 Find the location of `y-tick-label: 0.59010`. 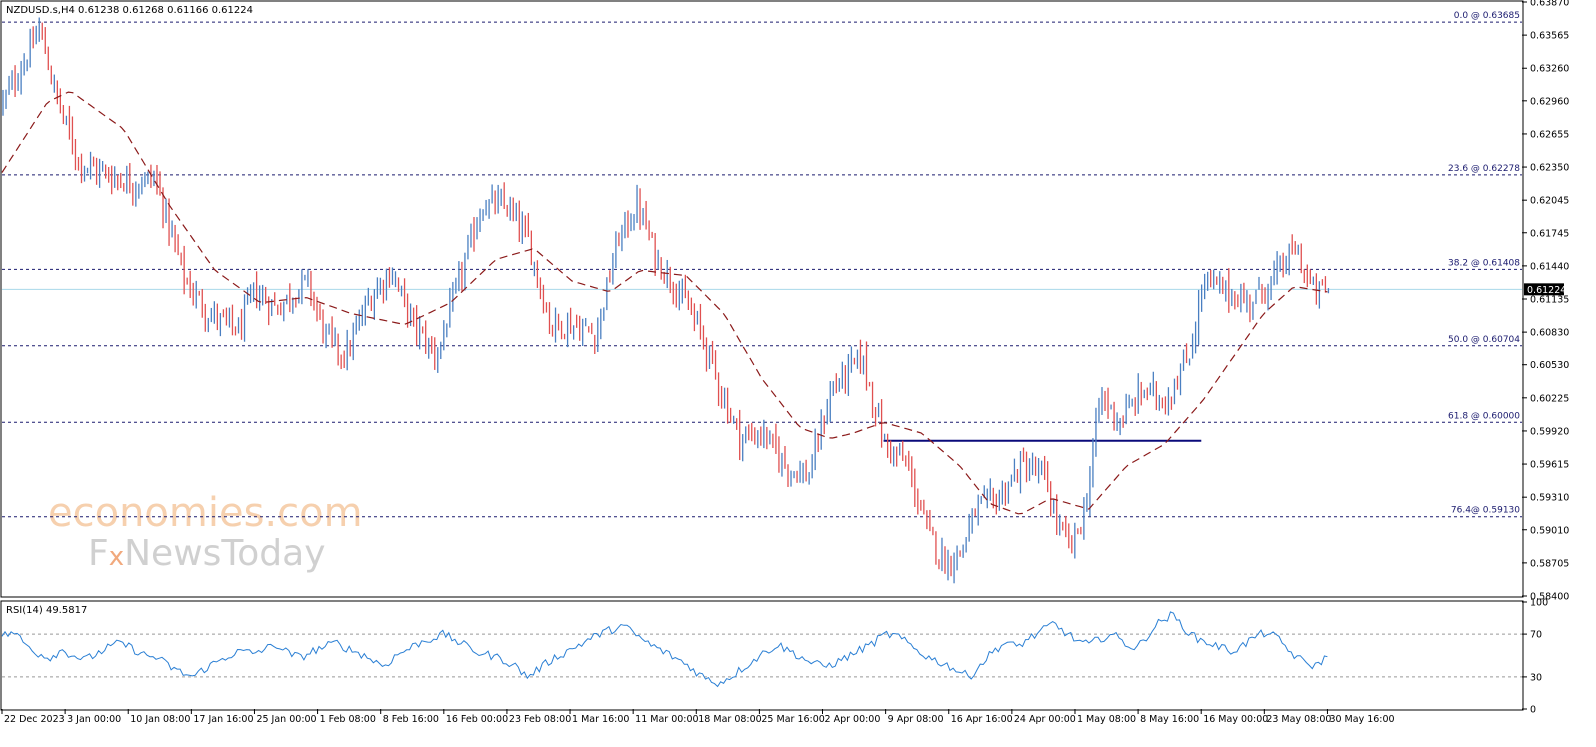

y-tick-label: 0.59010 is located at coordinates (1549, 530).